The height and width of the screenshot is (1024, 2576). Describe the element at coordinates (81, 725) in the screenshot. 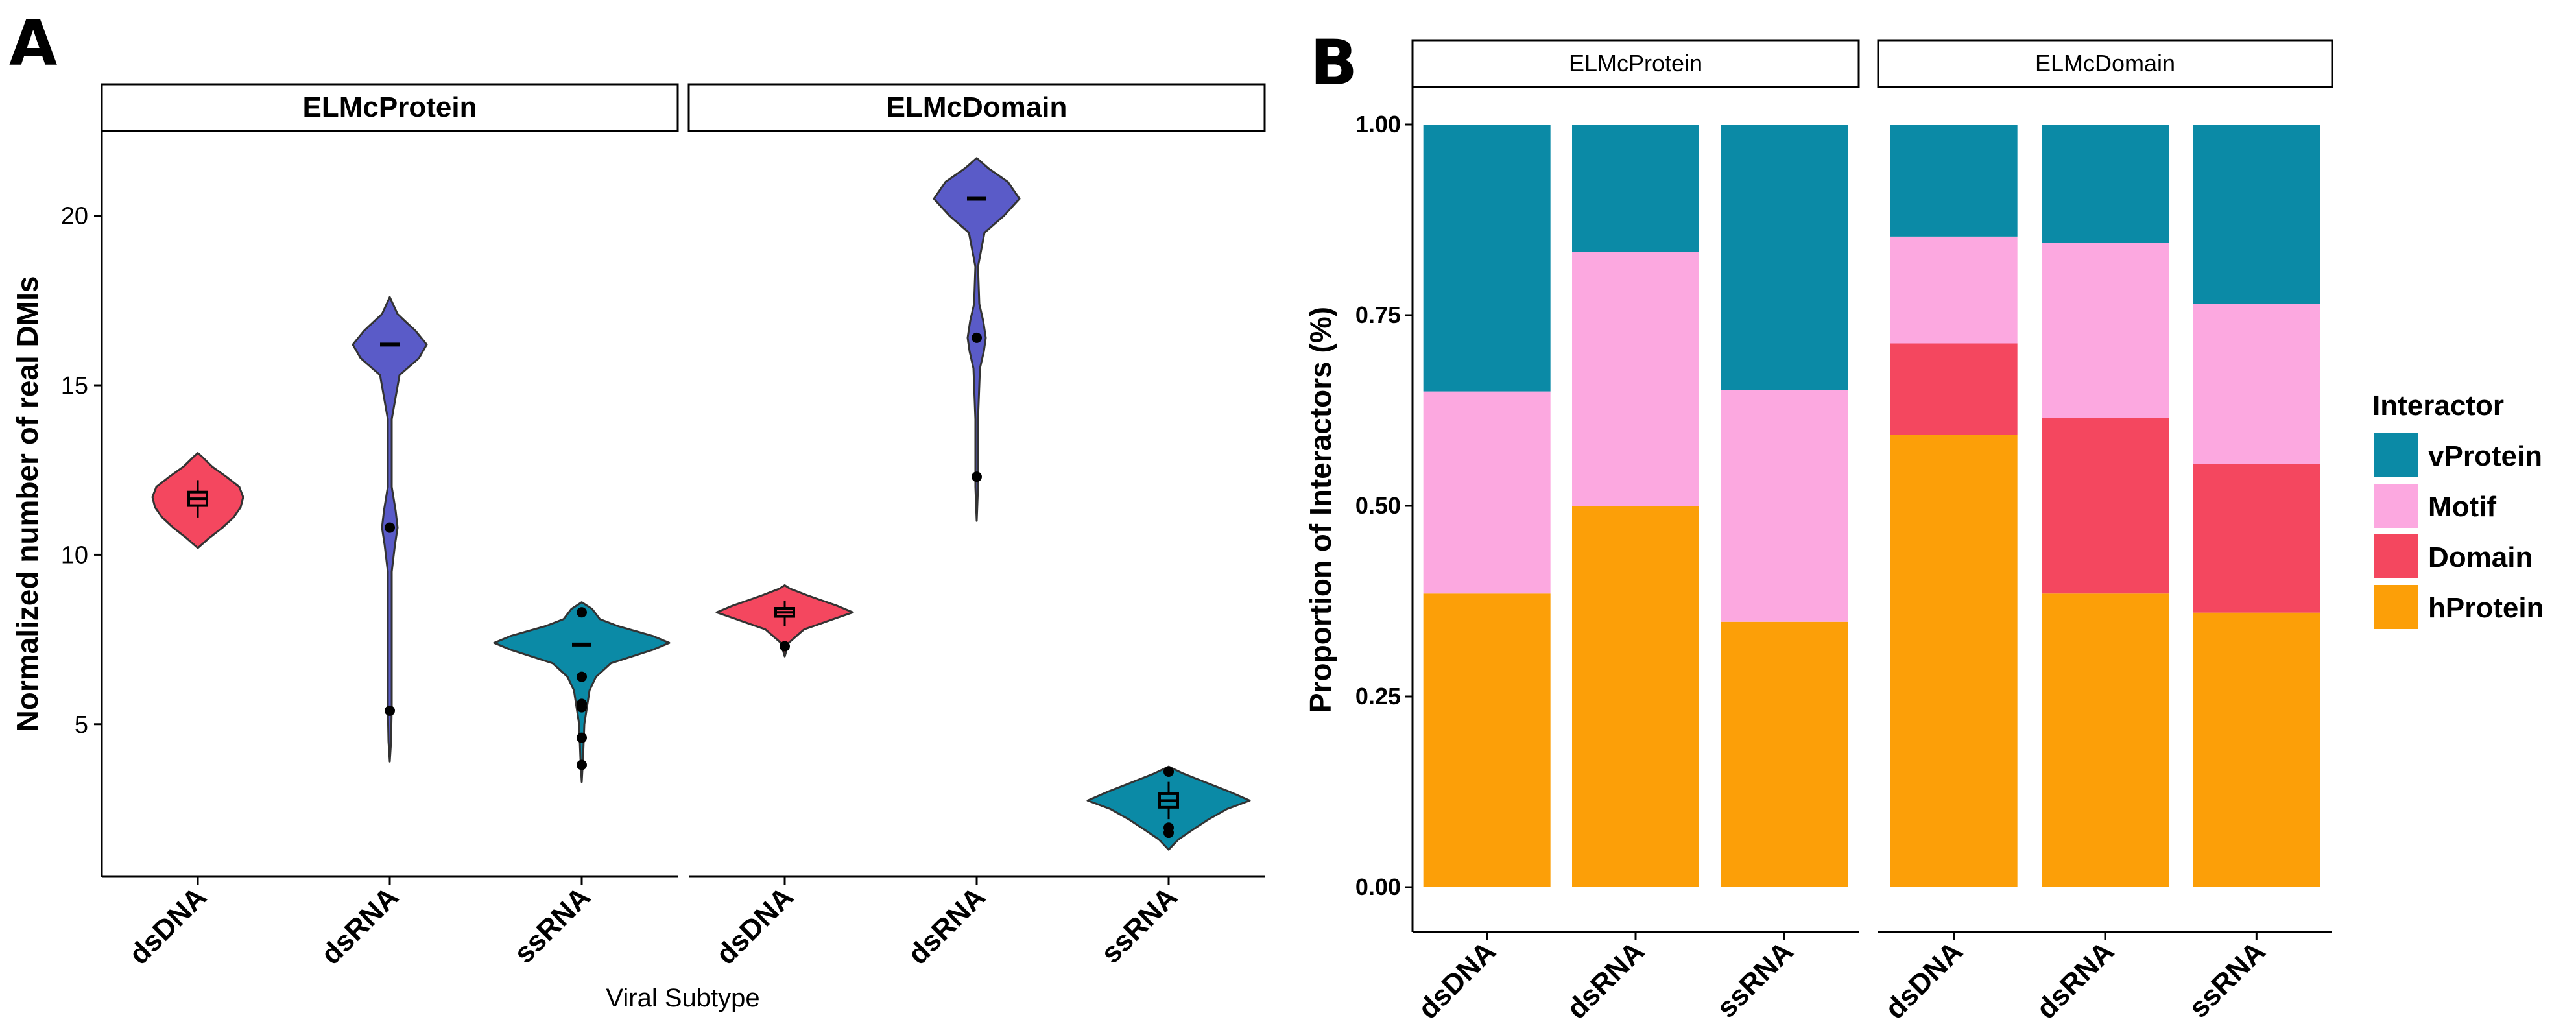

I see `a-y-tick-label: 5` at that location.